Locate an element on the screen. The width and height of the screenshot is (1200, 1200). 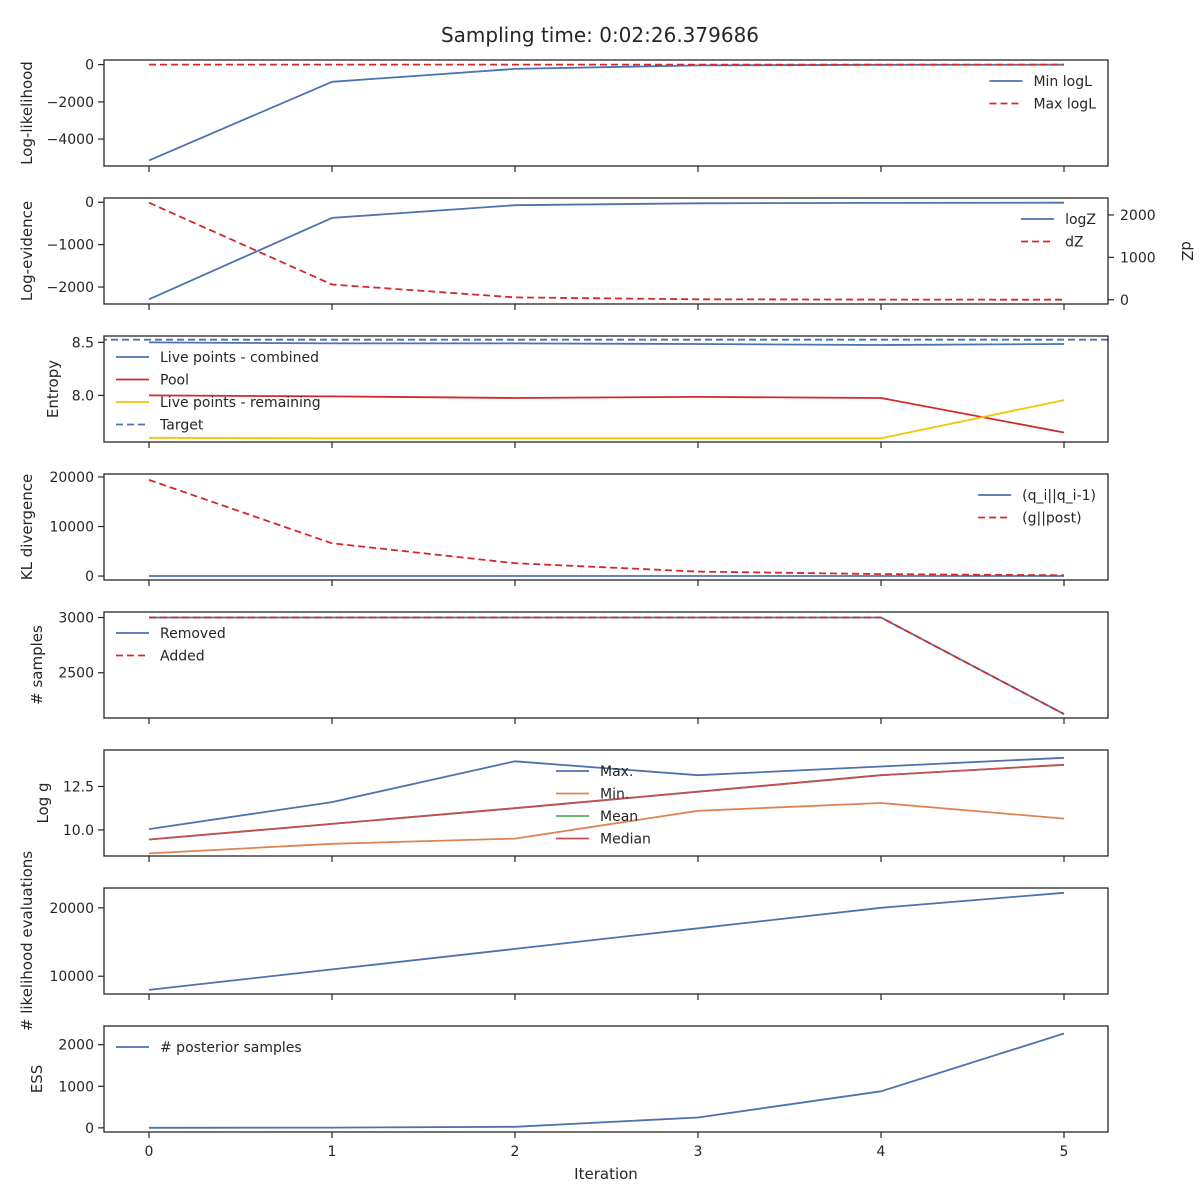
x-tick-label: 3 is located at coordinates (698, 1152).